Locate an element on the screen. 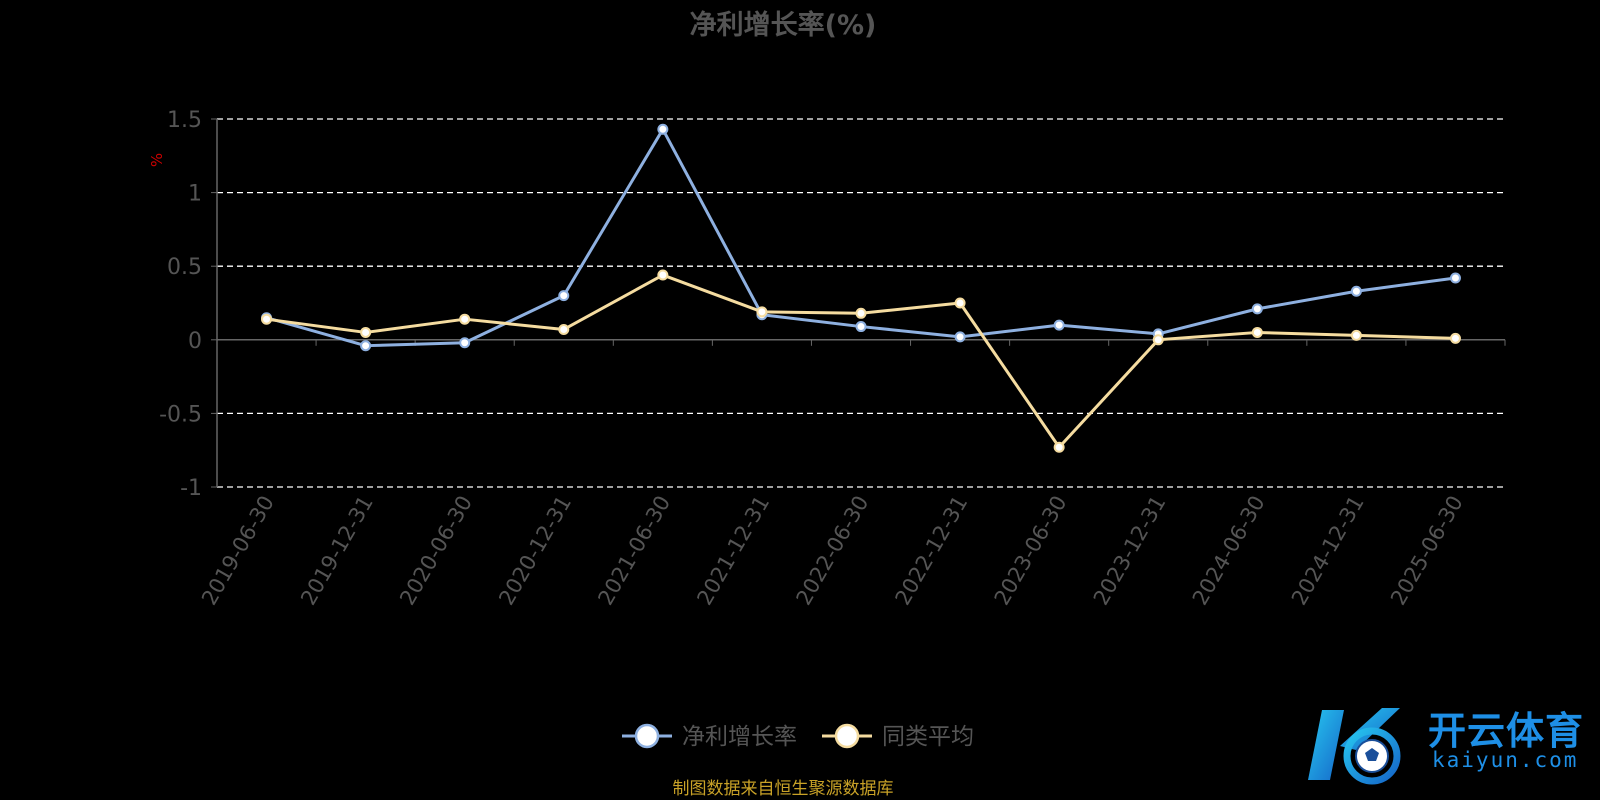 The image size is (1600, 800). brand-logo: 开云体育 kaiyun.com is located at coordinates (1445, 745).